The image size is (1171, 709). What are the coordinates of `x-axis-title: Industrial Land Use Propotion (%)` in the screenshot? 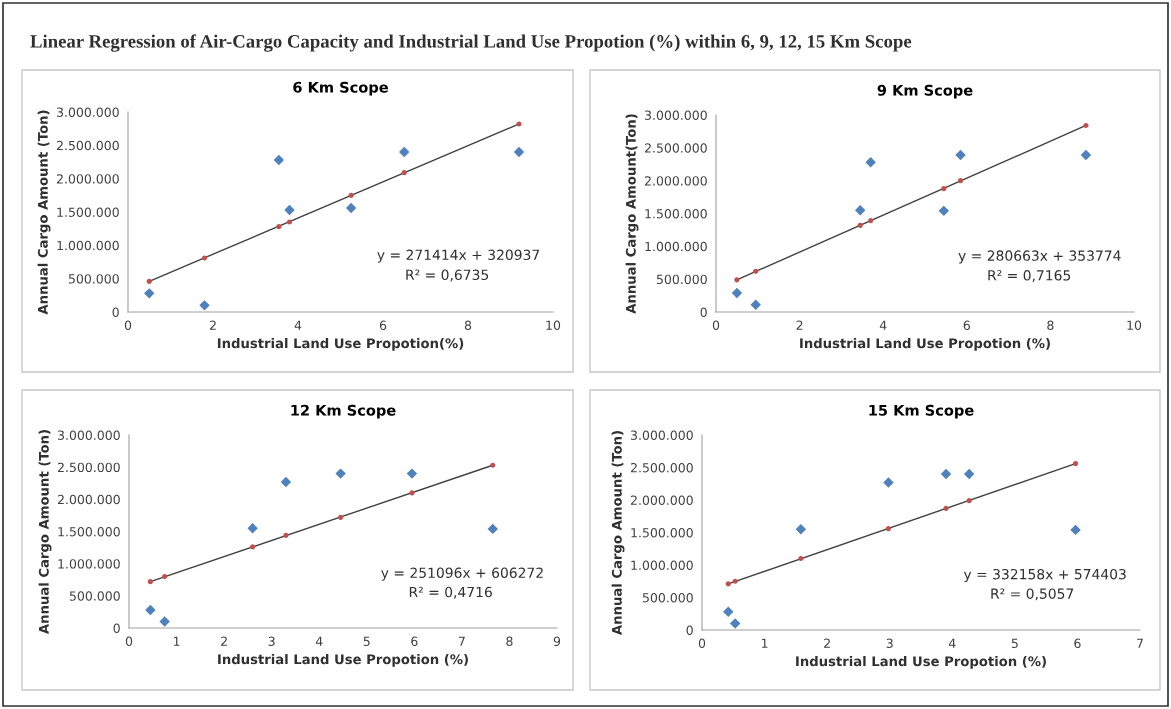 It's located at (925, 344).